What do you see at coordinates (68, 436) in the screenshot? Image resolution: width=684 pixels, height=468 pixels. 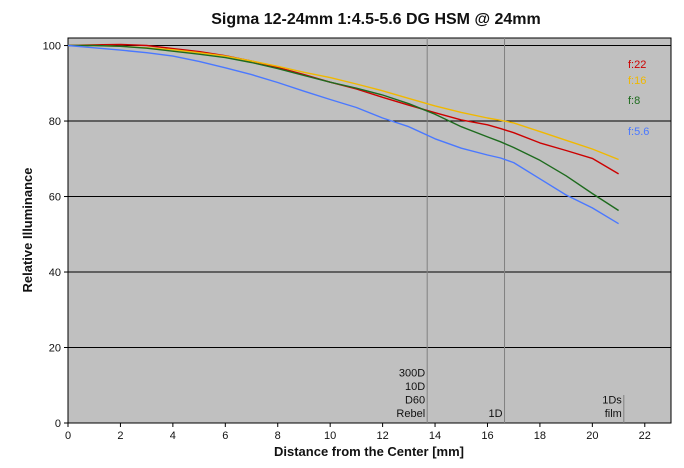 I see `x-tick-label: 0` at bounding box center [68, 436].